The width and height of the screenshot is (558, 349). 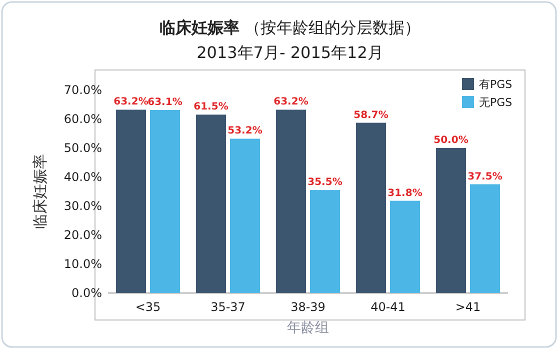 What do you see at coordinates (290, 52) in the screenshot?
I see `chart-subtitle: 2013年7月- 2015年12月` at bounding box center [290, 52].